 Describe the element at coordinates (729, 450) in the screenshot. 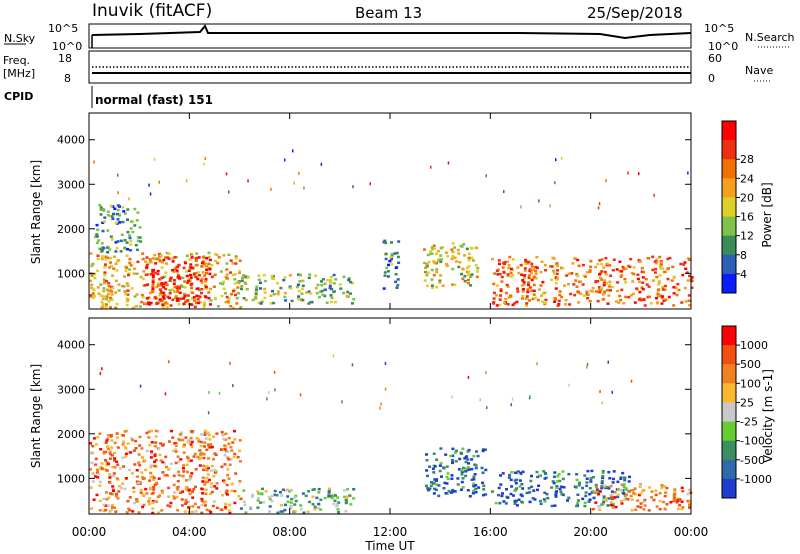

I see `colorbar-segment` at that location.